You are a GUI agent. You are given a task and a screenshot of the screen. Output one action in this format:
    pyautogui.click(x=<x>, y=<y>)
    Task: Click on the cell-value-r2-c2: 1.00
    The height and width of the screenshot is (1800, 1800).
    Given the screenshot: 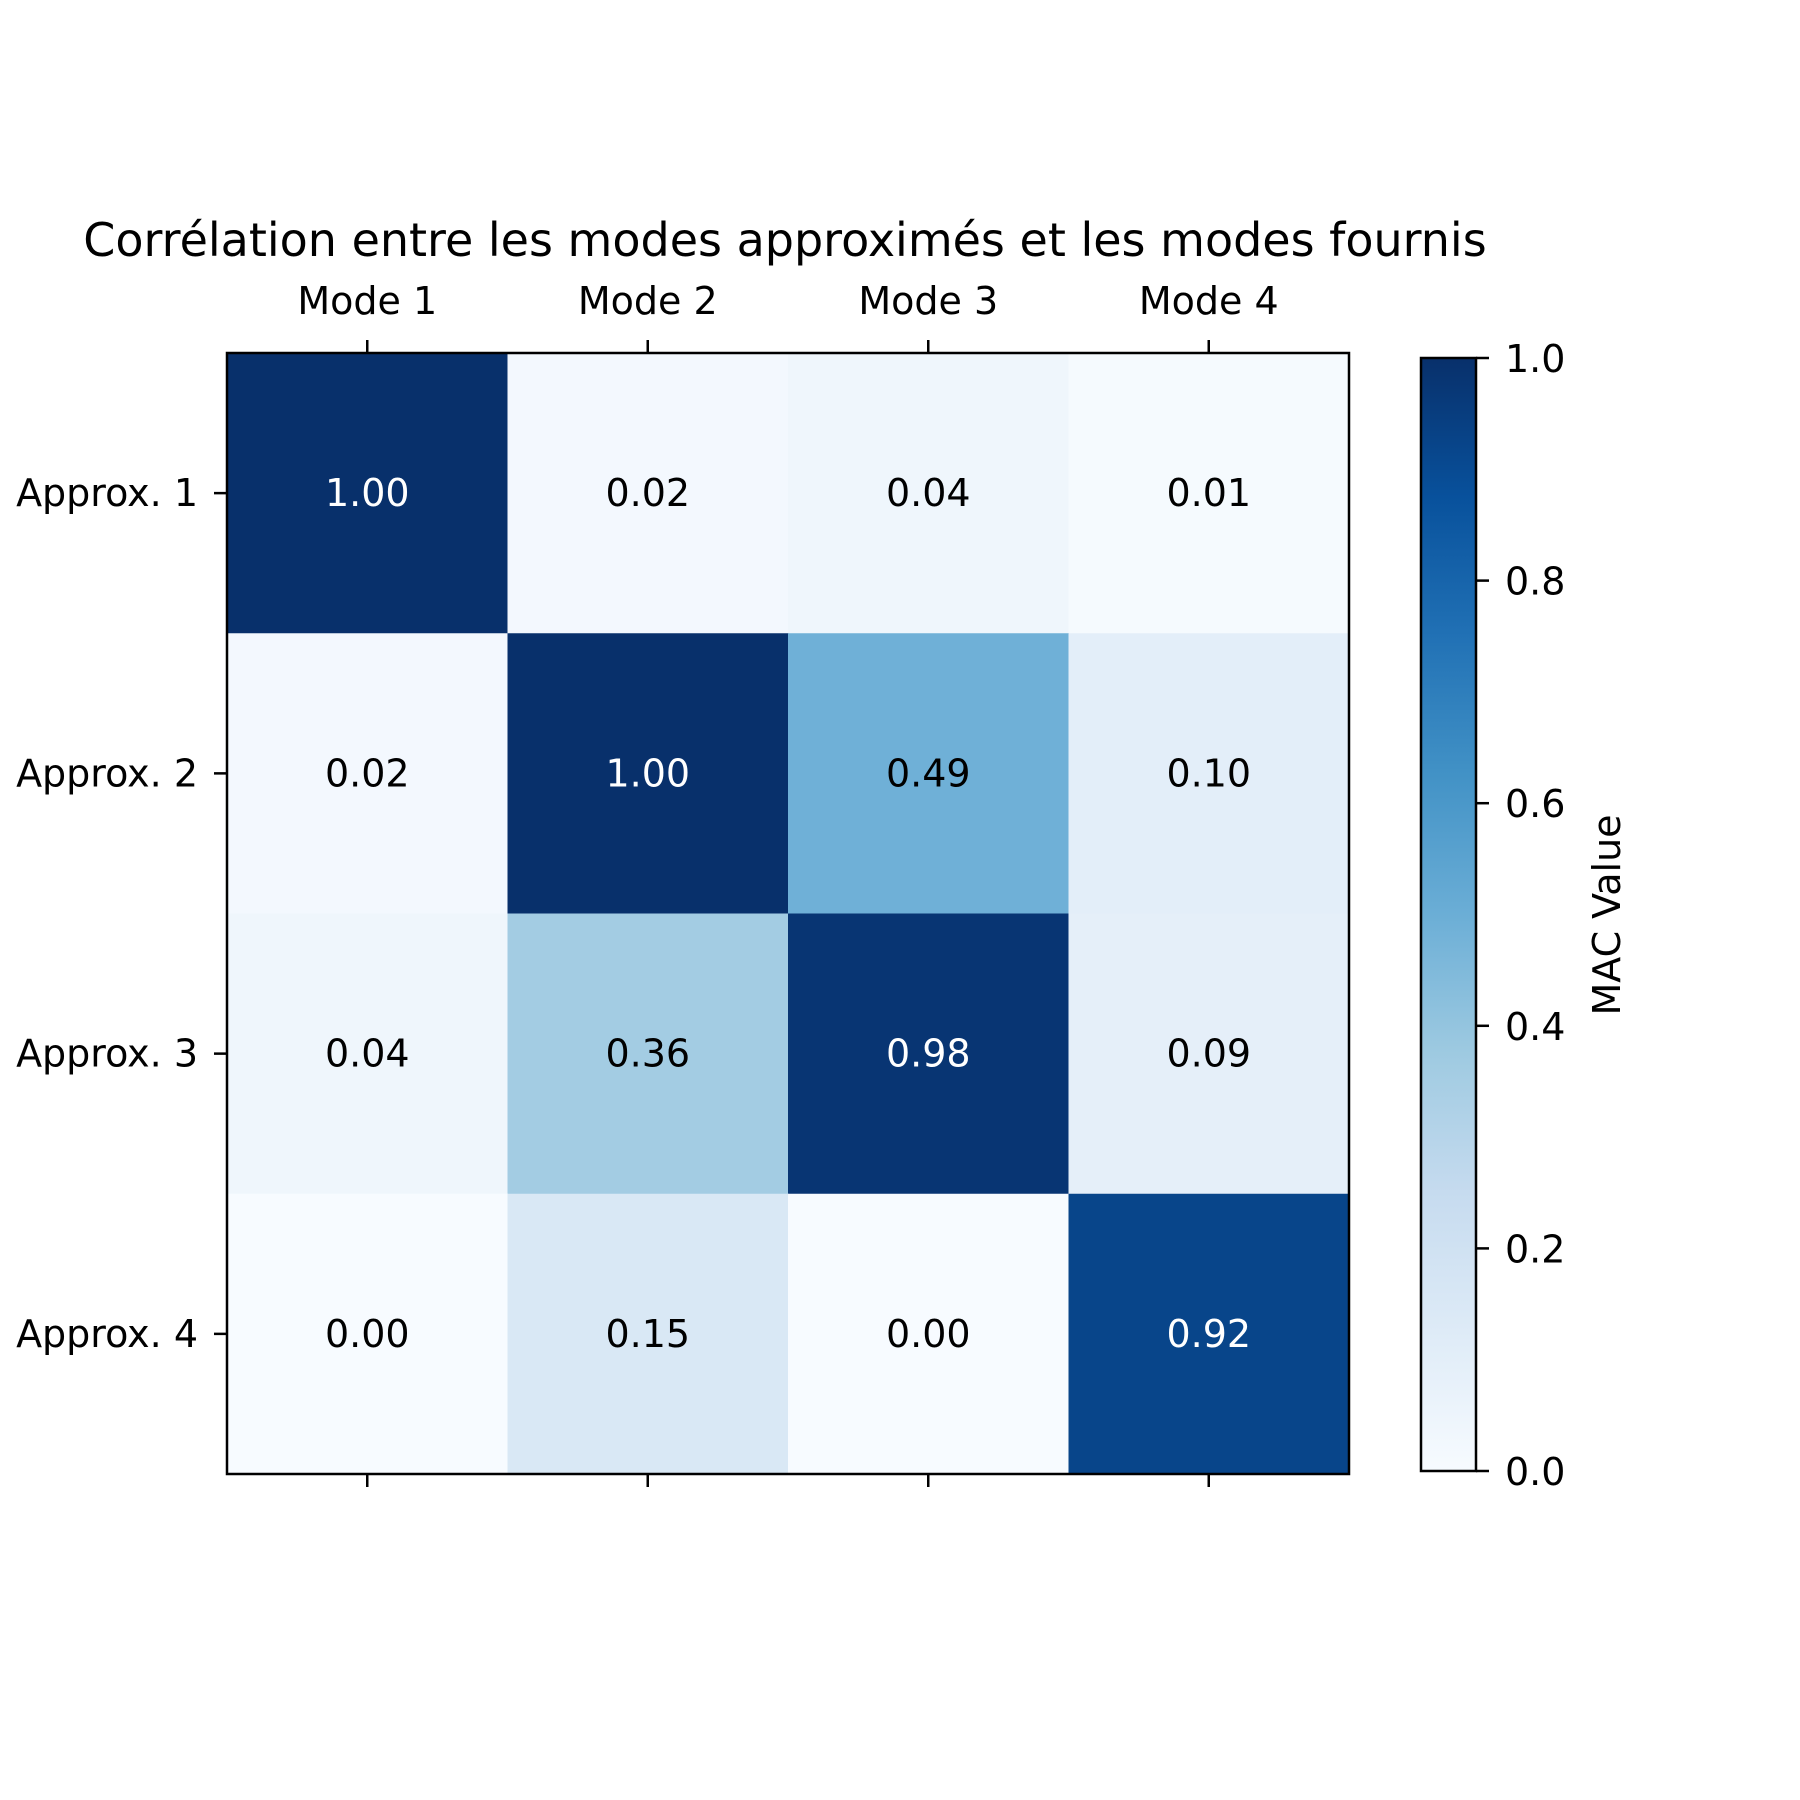 What is the action you would take?
    pyautogui.click(x=647, y=773)
    